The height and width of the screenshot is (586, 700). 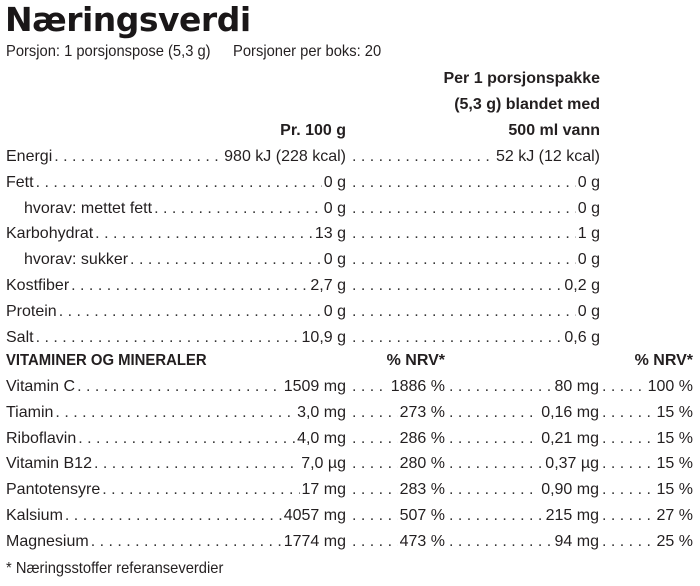 I want to click on vitamin-nrv-per-100g: 507 %, so click(x=422, y=515).